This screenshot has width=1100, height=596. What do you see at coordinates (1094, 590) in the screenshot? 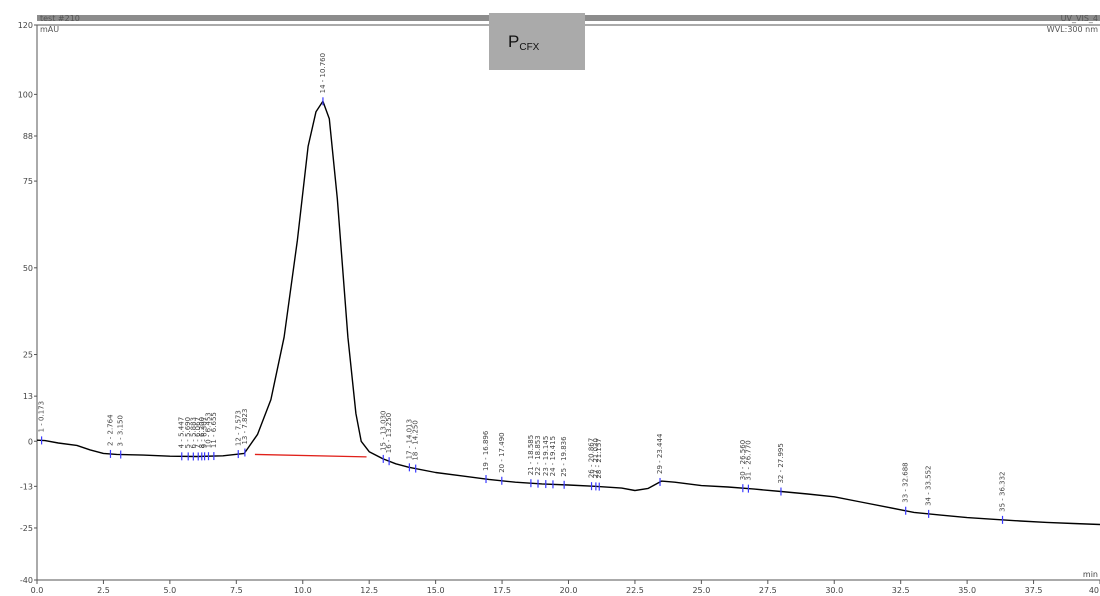
I see `x-tick-label: 40` at bounding box center [1094, 590].